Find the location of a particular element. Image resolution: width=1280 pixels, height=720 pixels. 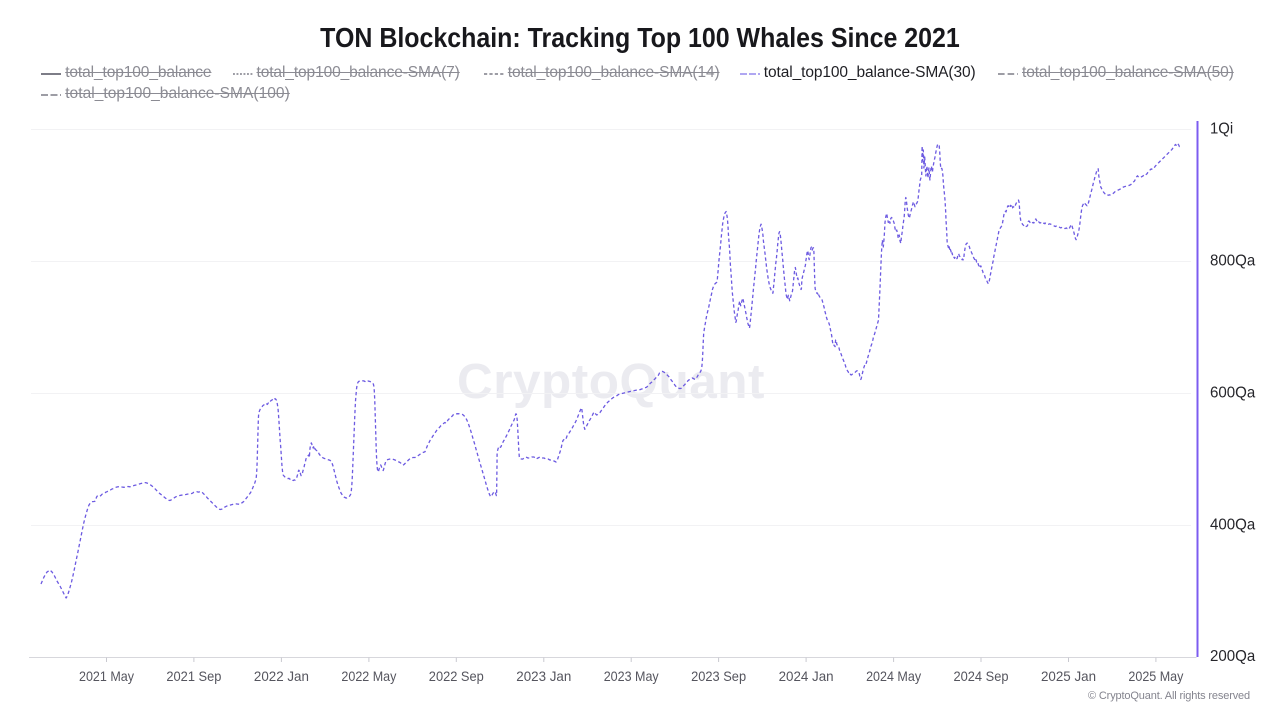

svg-text: 2024 May is located at coordinates (893, 676).